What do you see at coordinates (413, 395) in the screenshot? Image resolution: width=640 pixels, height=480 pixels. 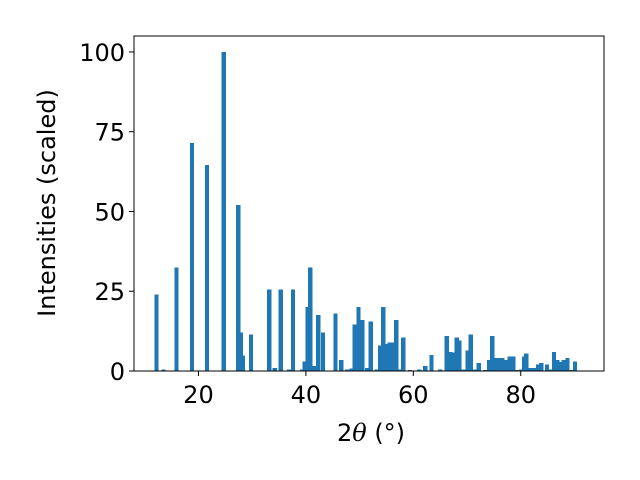 I see `x-tick-label: 60` at bounding box center [413, 395].